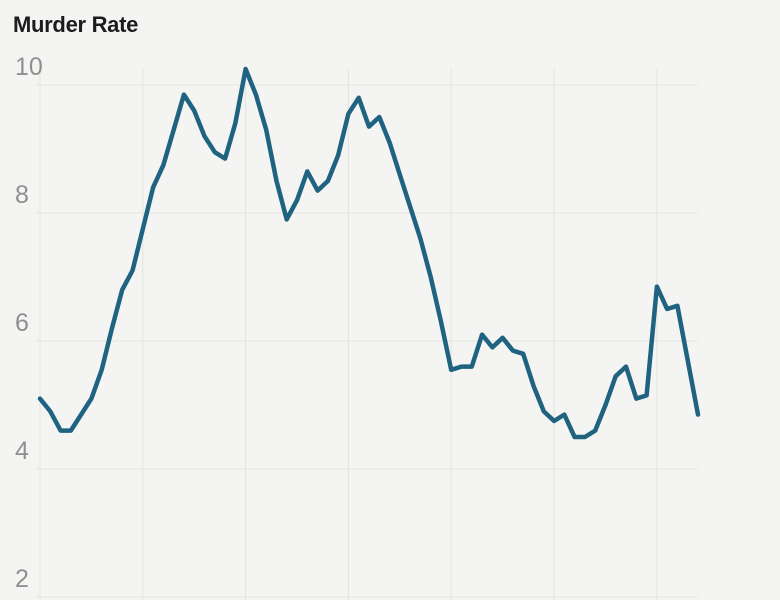 The image size is (780, 600). Describe the element at coordinates (22, 451) in the screenshot. I see `y-axis-tick-label: 4` at that location.